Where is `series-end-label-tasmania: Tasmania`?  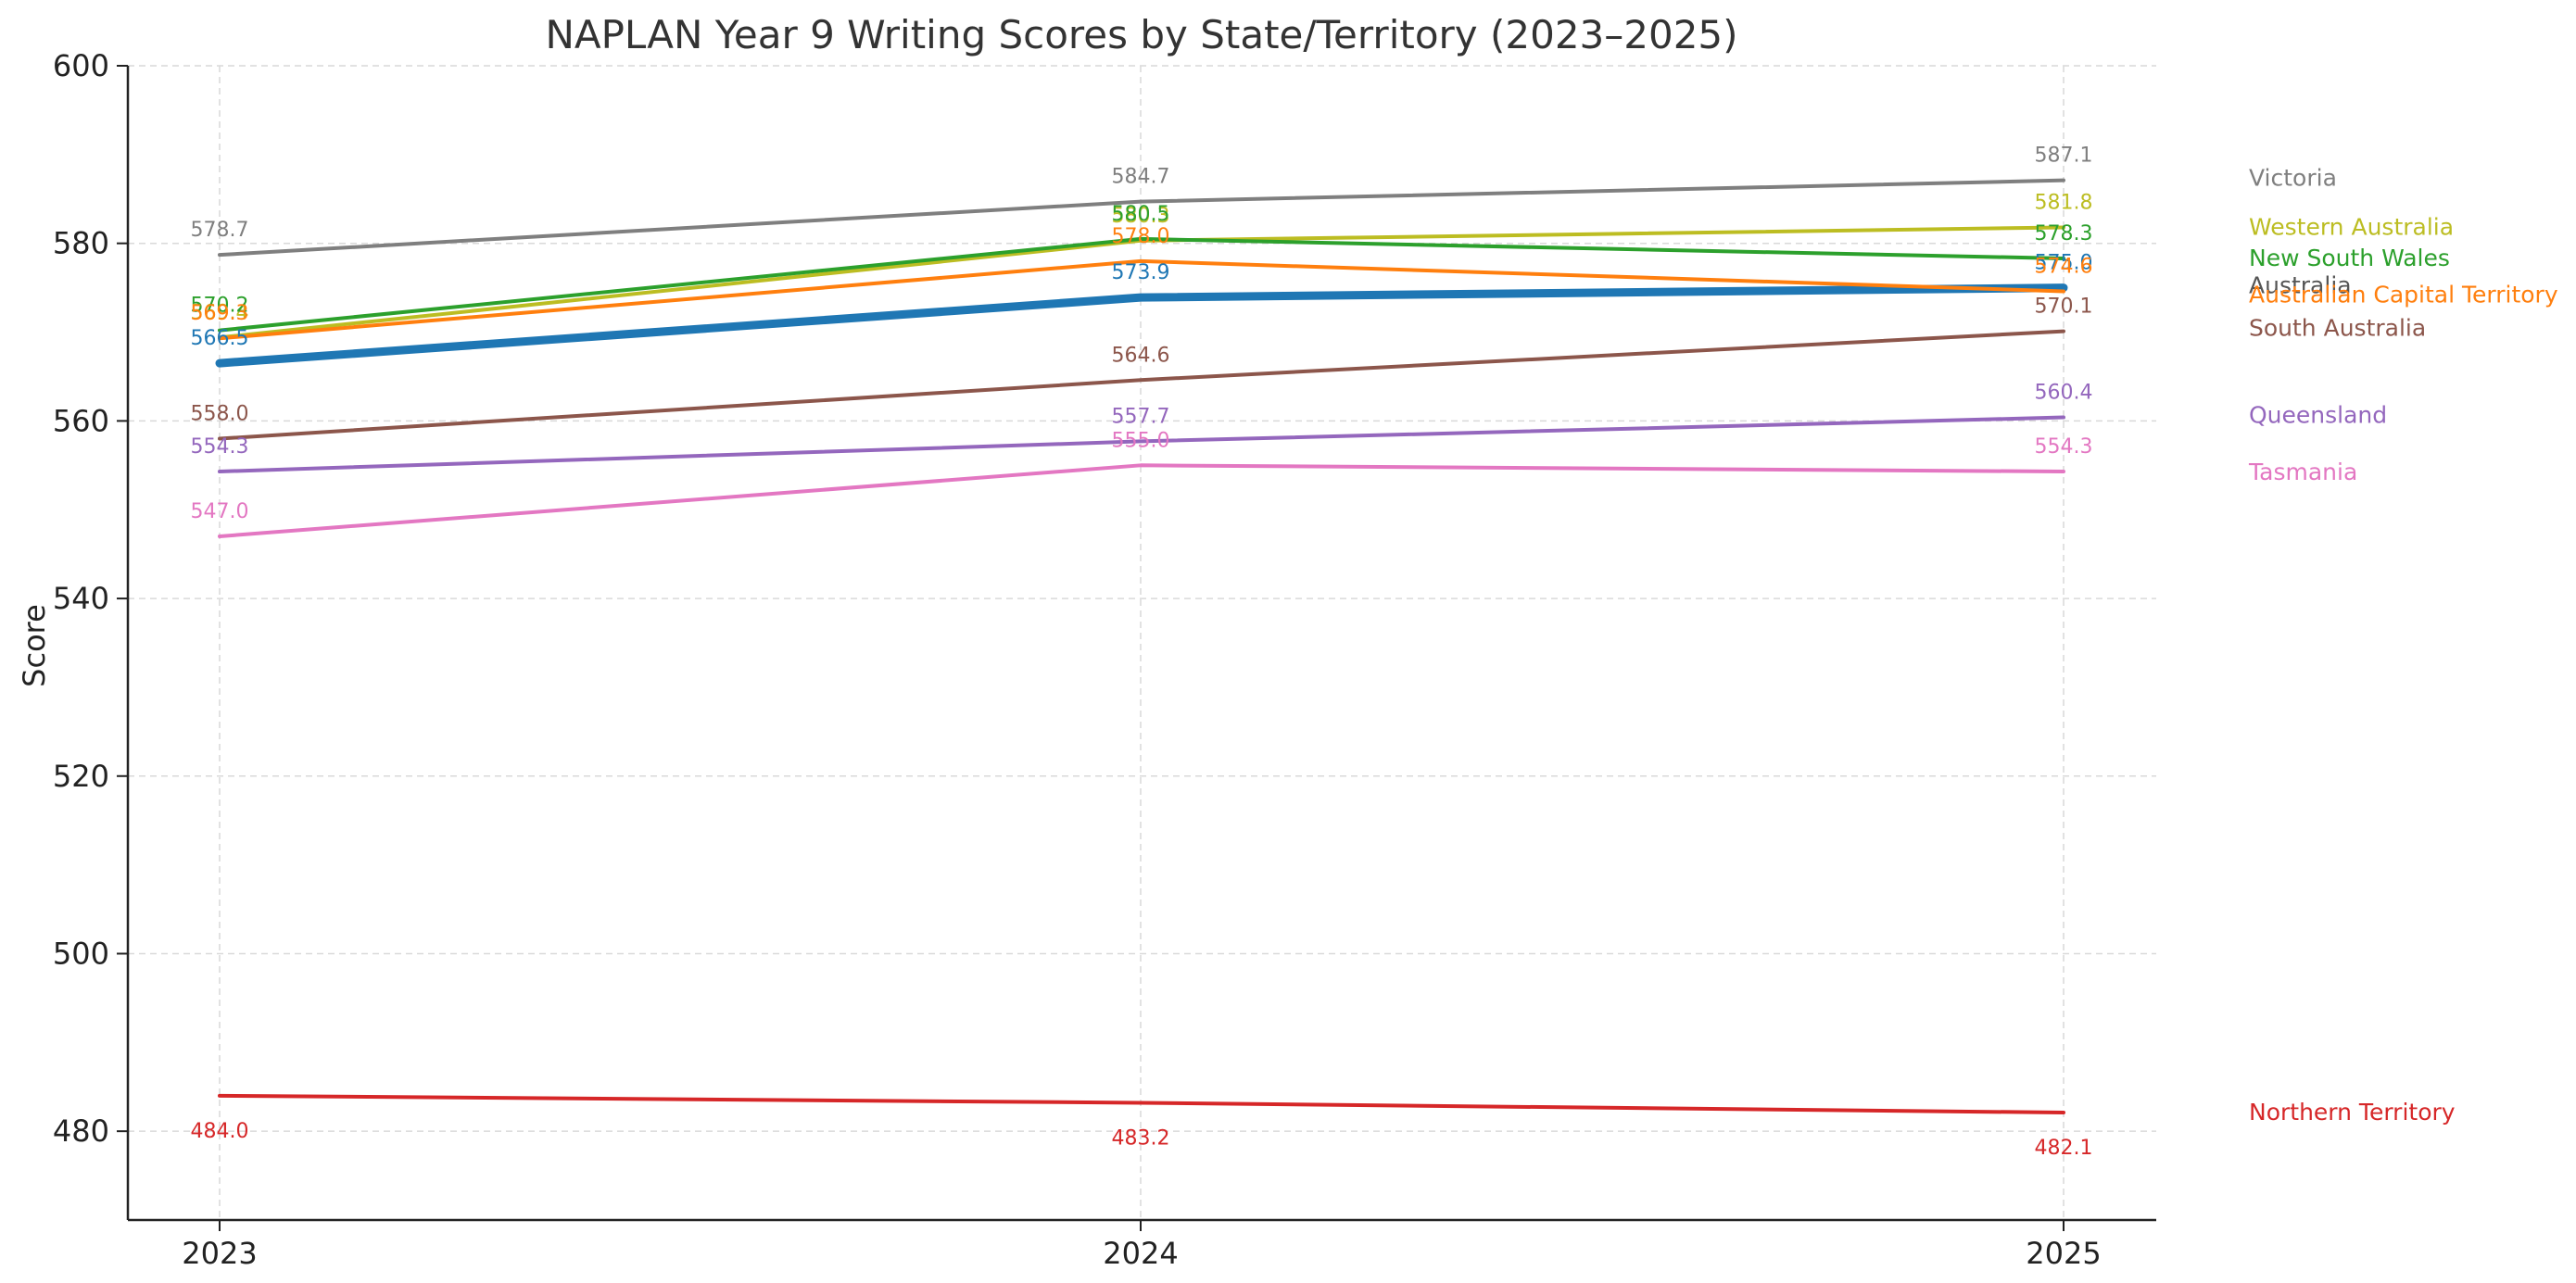 series-end-label-tasmania: Tasmania is located at coordinates (2303, 472).